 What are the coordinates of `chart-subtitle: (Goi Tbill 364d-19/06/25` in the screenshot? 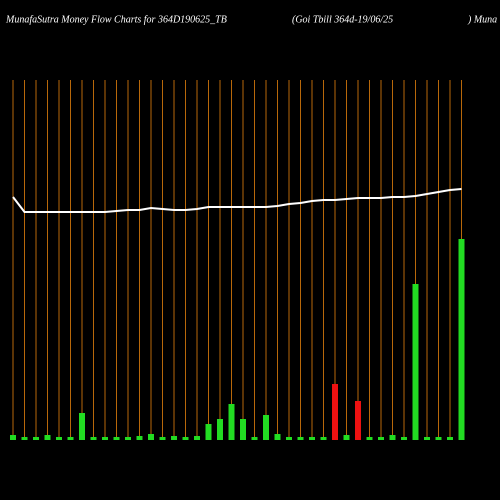 It's located at (342, 19).